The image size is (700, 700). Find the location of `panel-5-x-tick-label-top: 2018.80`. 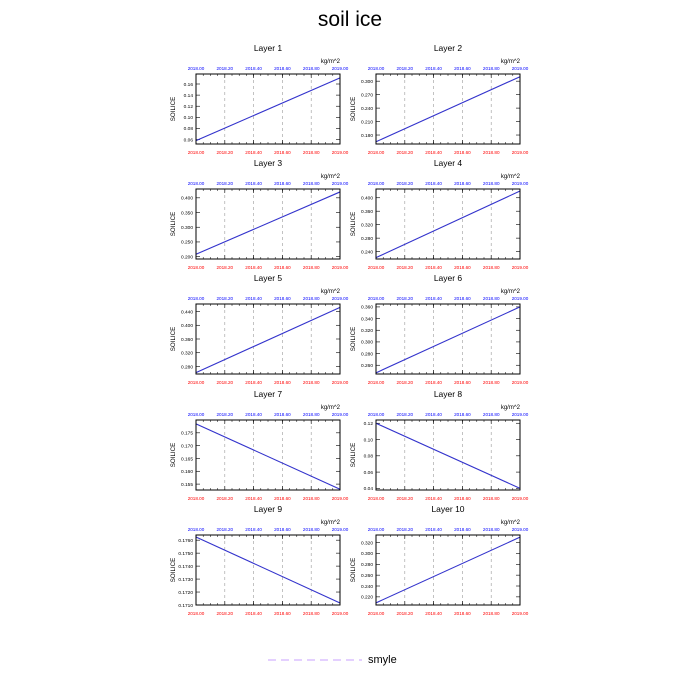

panel-5-x-tick-label-top: 2018.80 is located at coordinates (311, 298).